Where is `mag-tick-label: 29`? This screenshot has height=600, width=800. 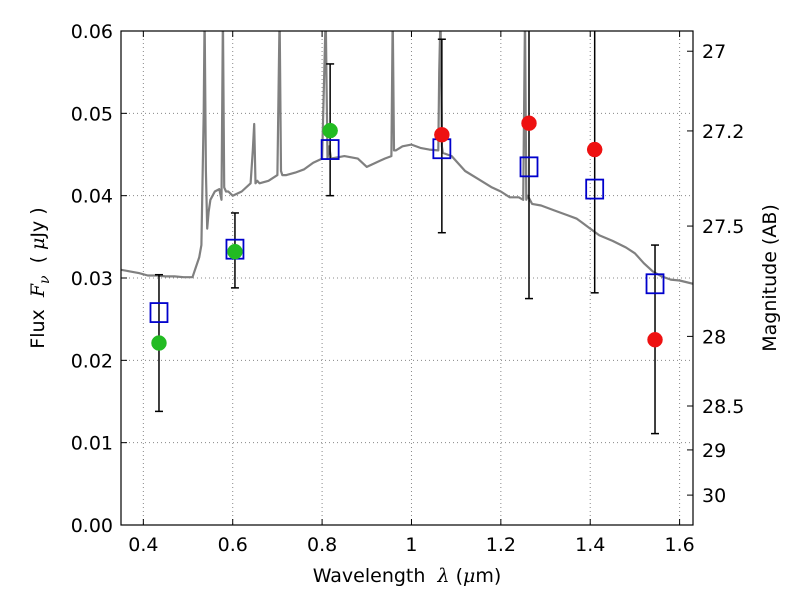 mag-tick-label: 29 is located at coordinates (714, 451).